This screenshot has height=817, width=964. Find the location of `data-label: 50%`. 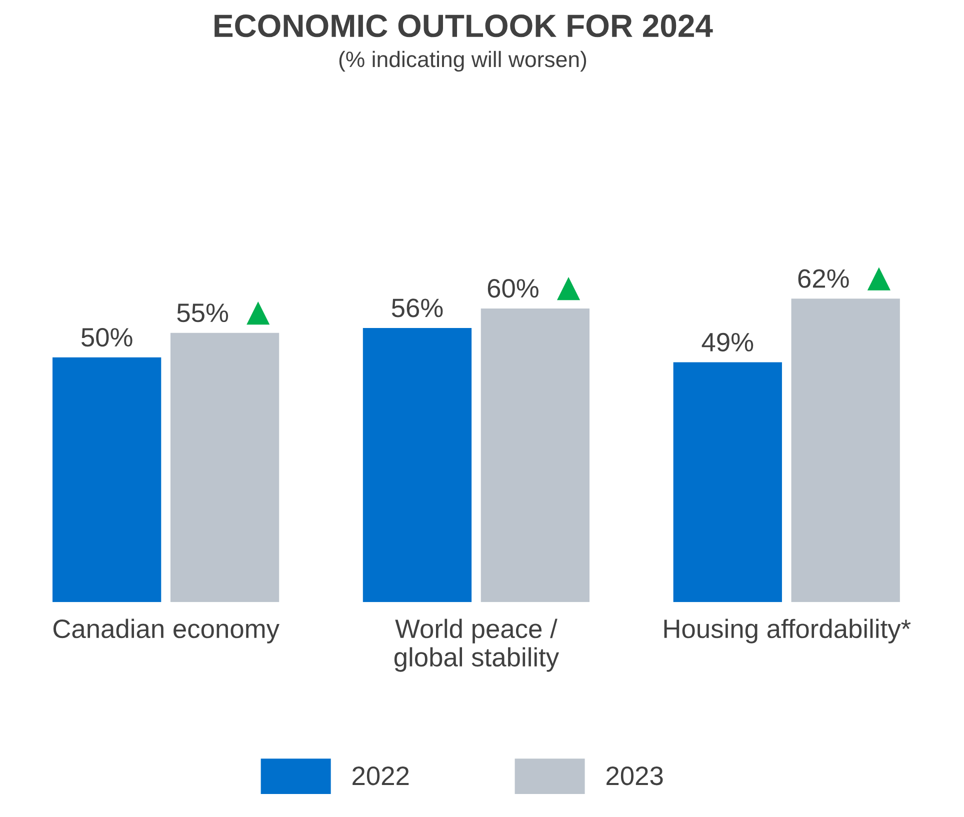

data-label: 50% is located at coordinates (106, 337).